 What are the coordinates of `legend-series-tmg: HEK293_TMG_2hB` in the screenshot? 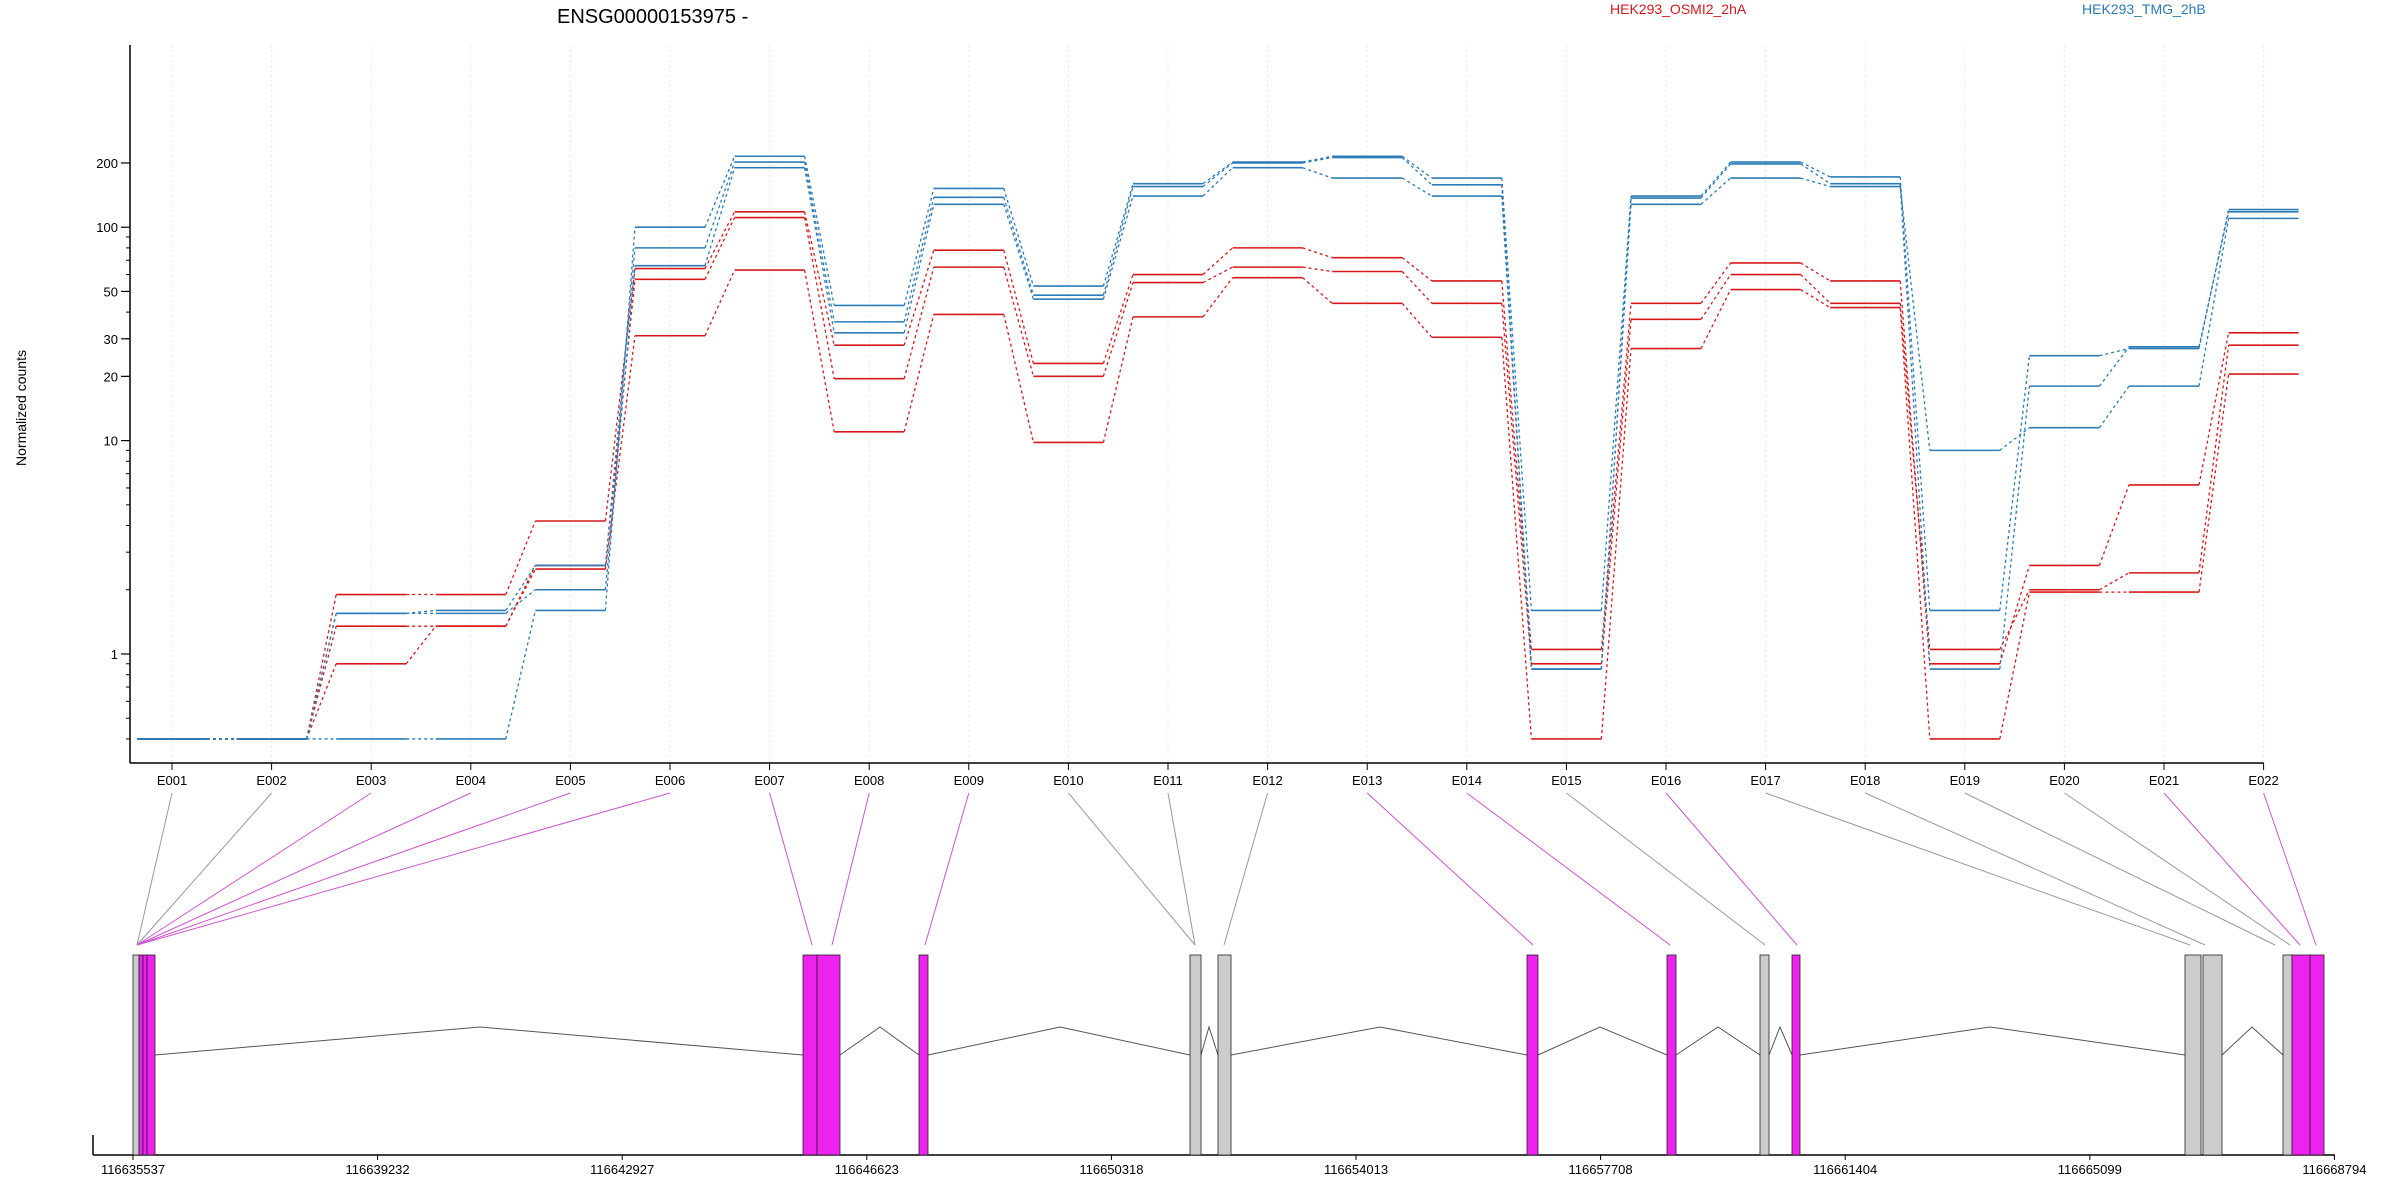 It's located at (2144, 9).